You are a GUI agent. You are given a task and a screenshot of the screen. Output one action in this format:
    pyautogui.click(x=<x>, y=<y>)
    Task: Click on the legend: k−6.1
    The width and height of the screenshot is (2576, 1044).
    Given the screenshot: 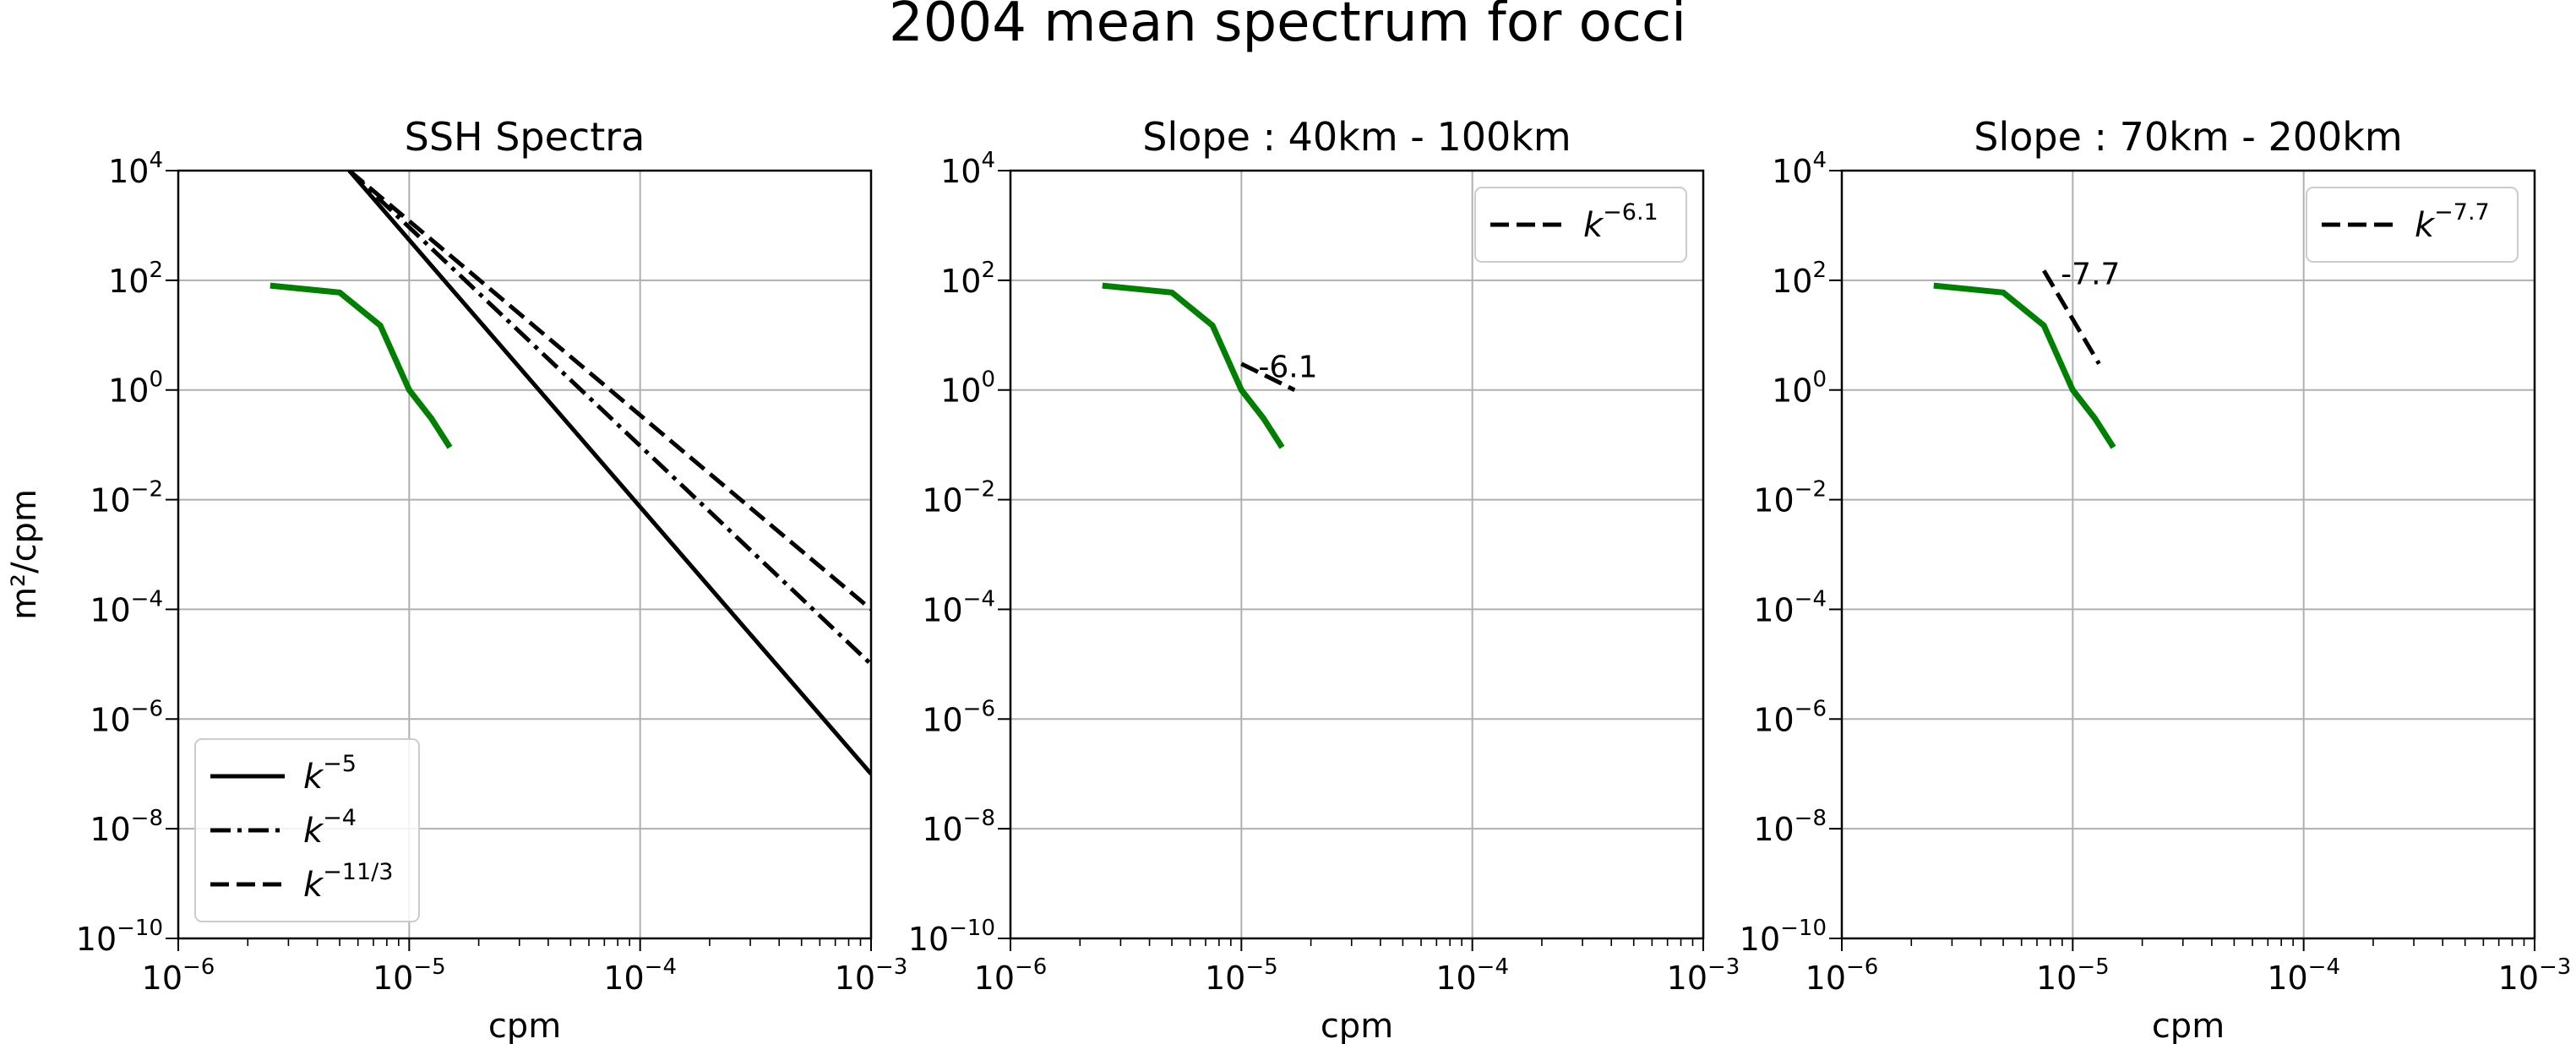 What is the action you would take?
    pyautogui.click(x=1580, y=225)
    